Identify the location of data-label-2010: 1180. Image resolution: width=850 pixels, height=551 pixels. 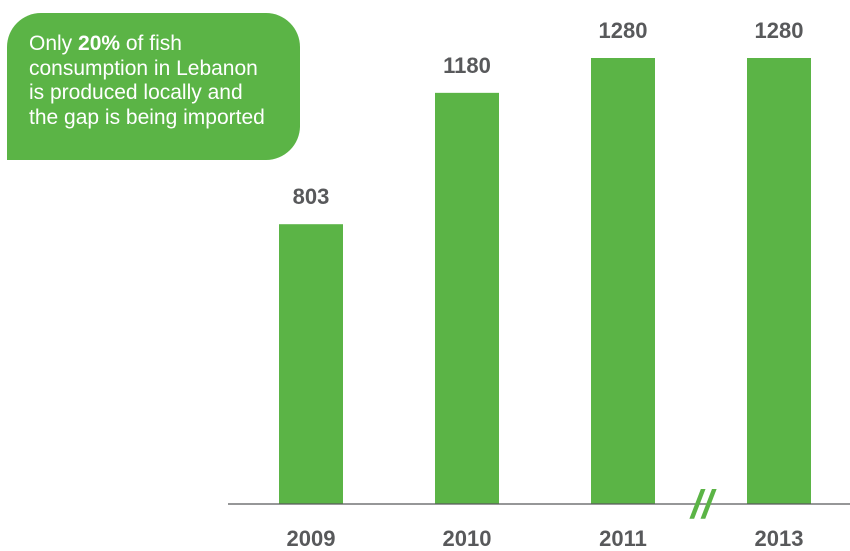
(467, 65).